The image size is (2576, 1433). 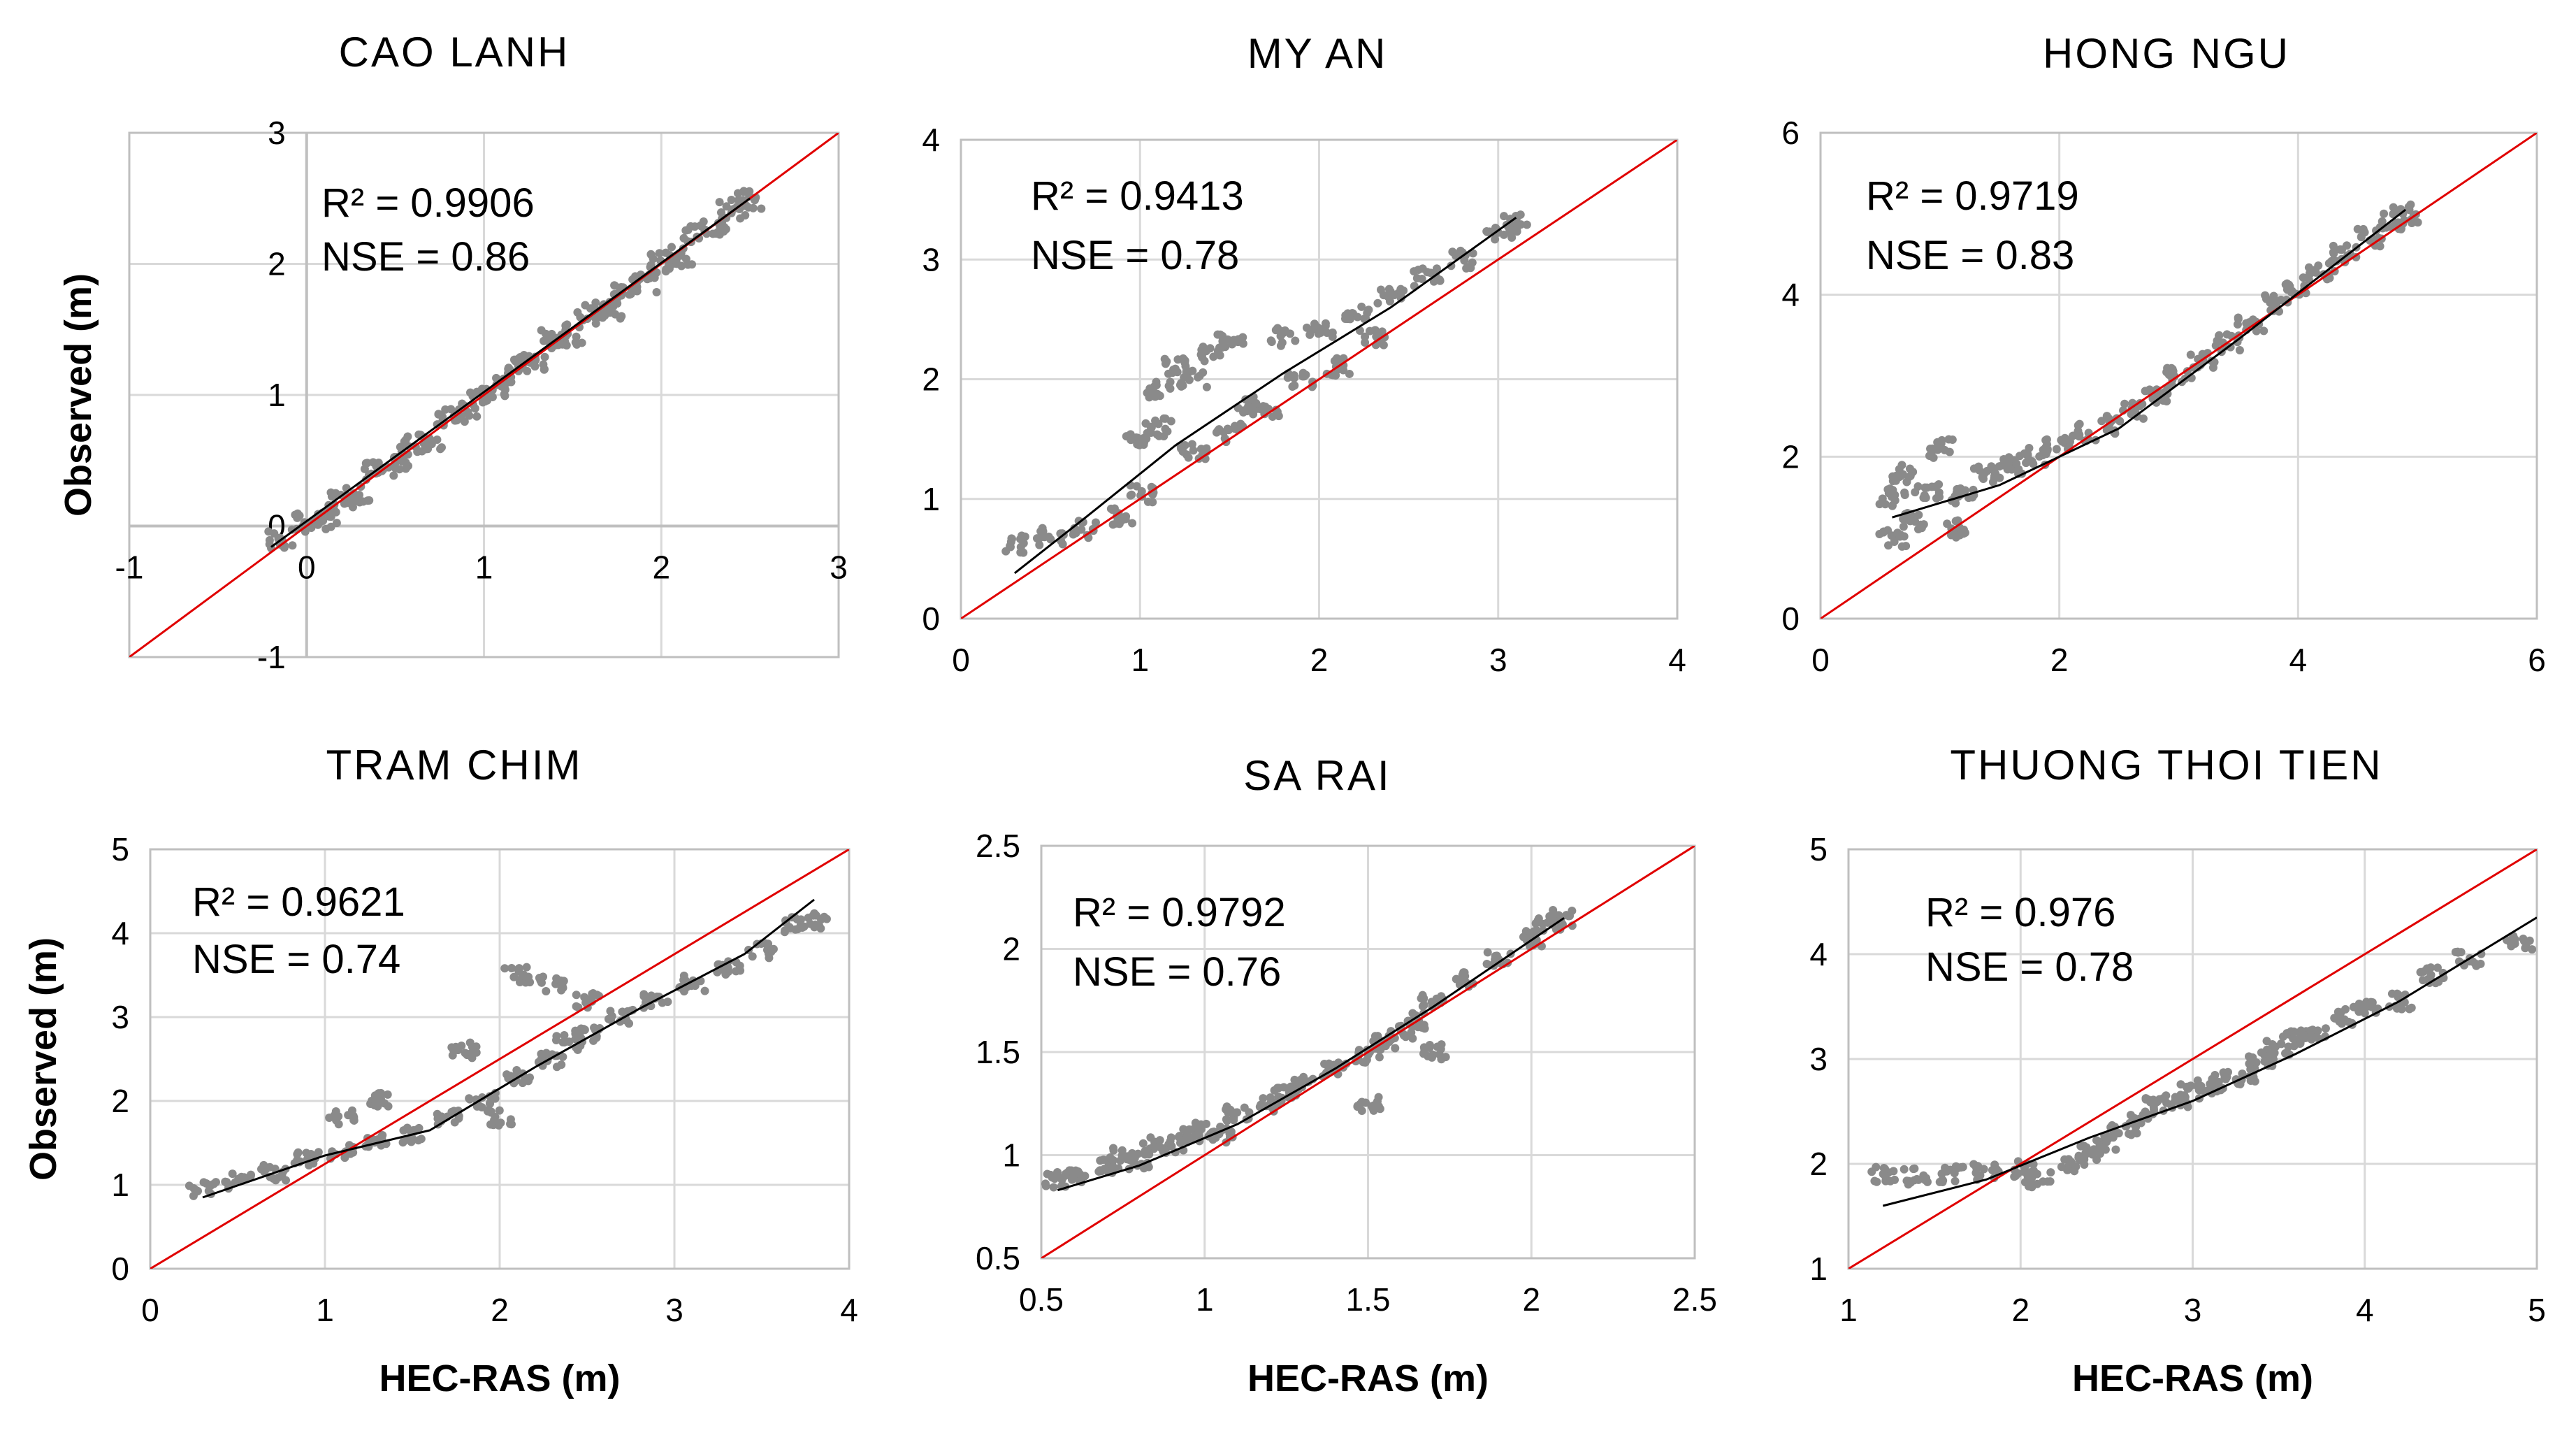 I want to click on x-tick-label: 2, so click(x=500, y=1310).